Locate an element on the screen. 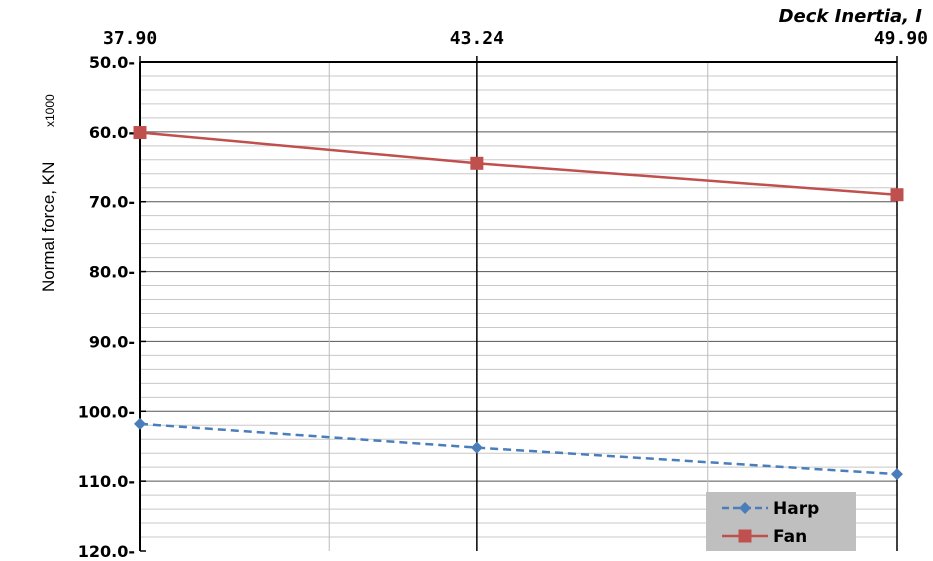 The image size is (933, 561). legend: Harp Fan is located at coordinates (781, 521).